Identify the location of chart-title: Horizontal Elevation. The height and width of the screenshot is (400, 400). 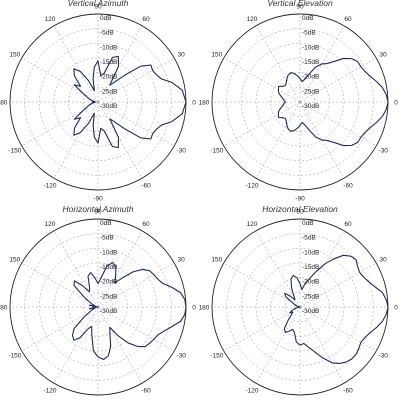
(300, 209).